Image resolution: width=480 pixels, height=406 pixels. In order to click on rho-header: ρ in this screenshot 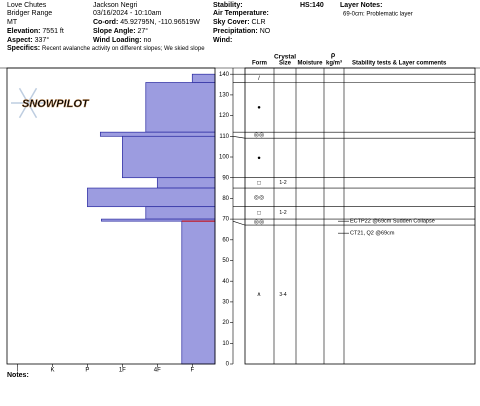, I will do `click(333, 55)`.